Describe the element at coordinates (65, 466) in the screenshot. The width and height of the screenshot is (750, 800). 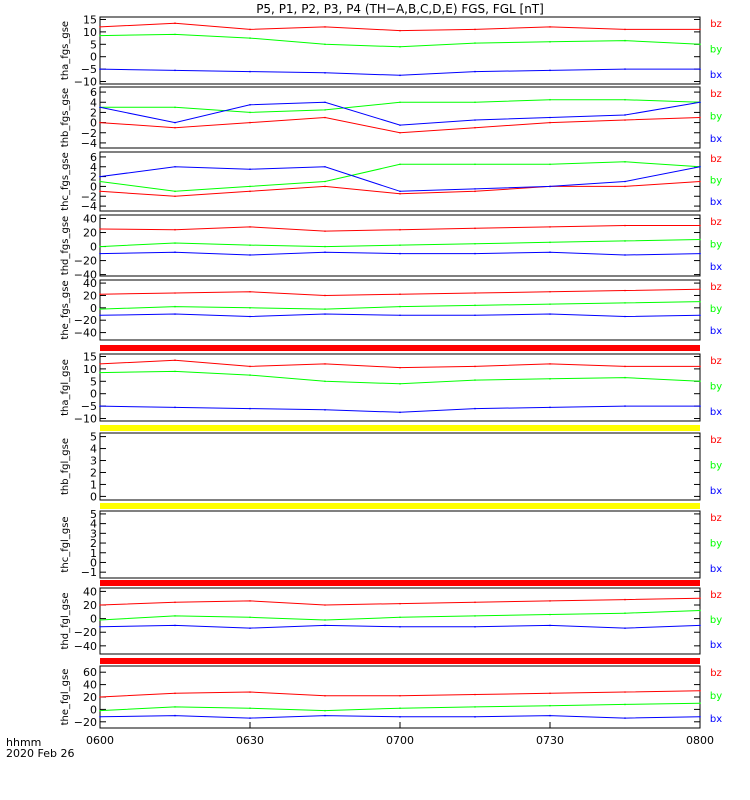
I see `y-axis-label: thb_fgl_gse` at that location.